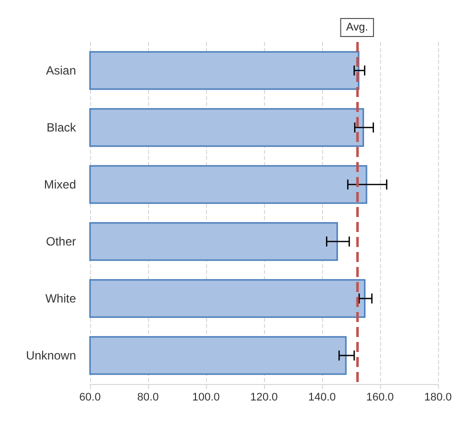 Image resolution: width=461 pixels, height=422 pixels. Describe the element at coordinates (380, 398) in the screenshot. I see `x-tick-label: 160.0` at that location.